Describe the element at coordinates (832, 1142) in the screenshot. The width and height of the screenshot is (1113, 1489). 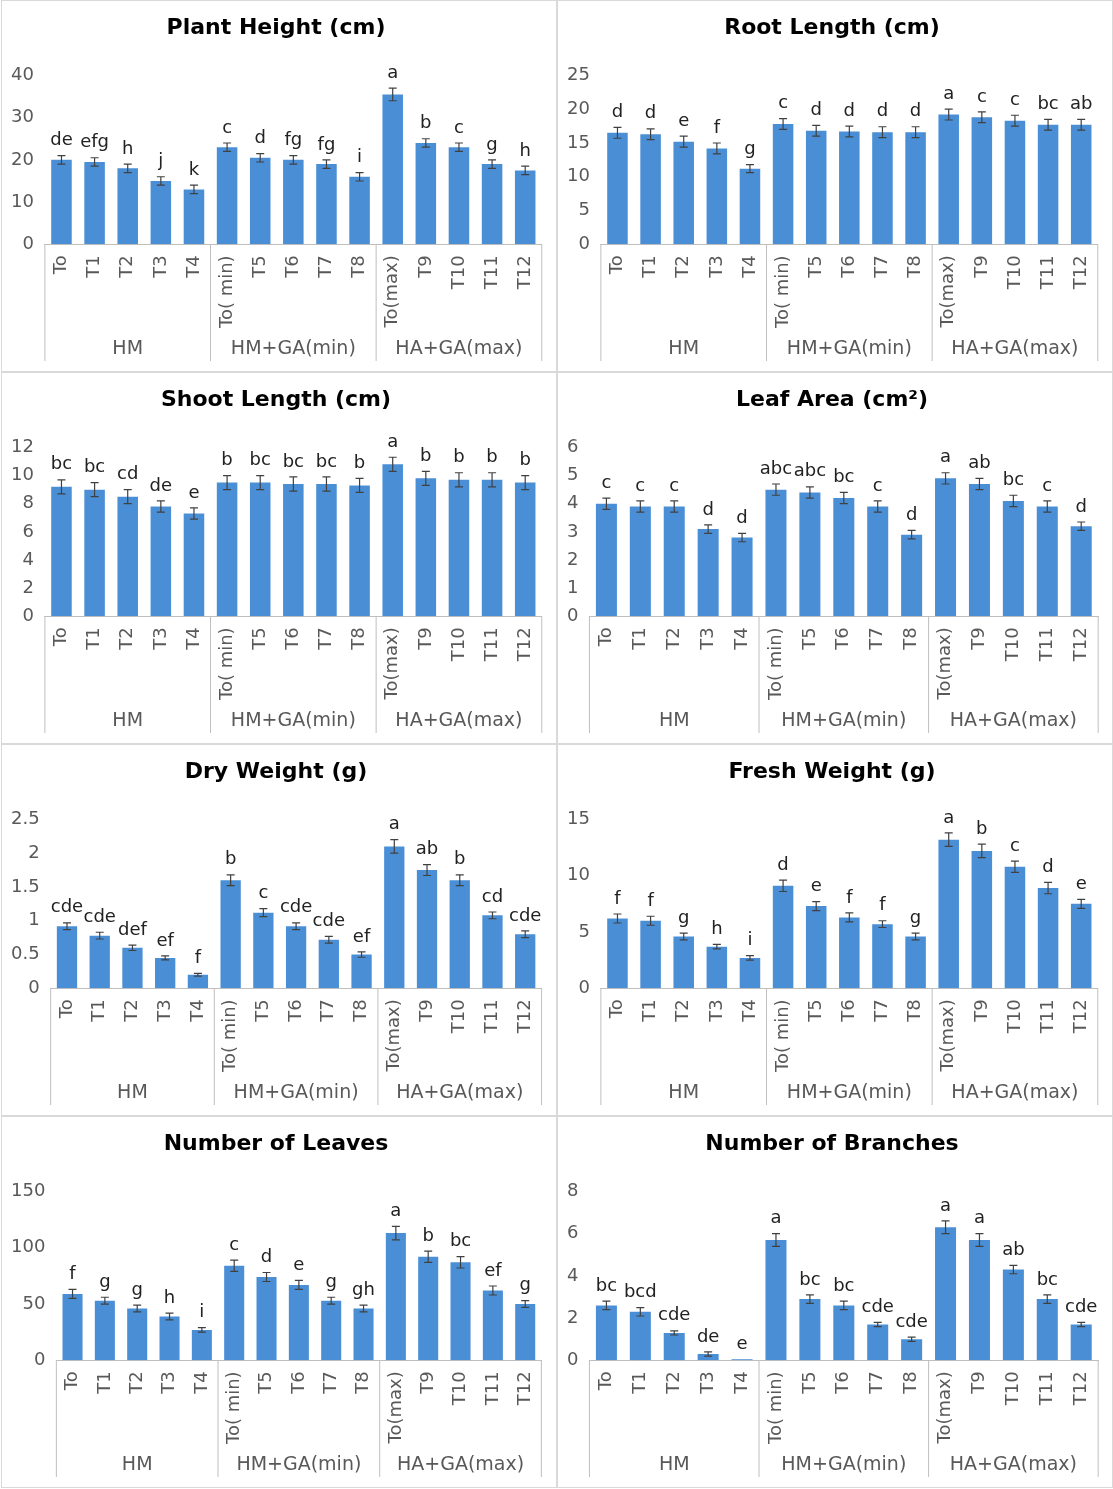
I see `chart-title: Number of Branches` at that location.